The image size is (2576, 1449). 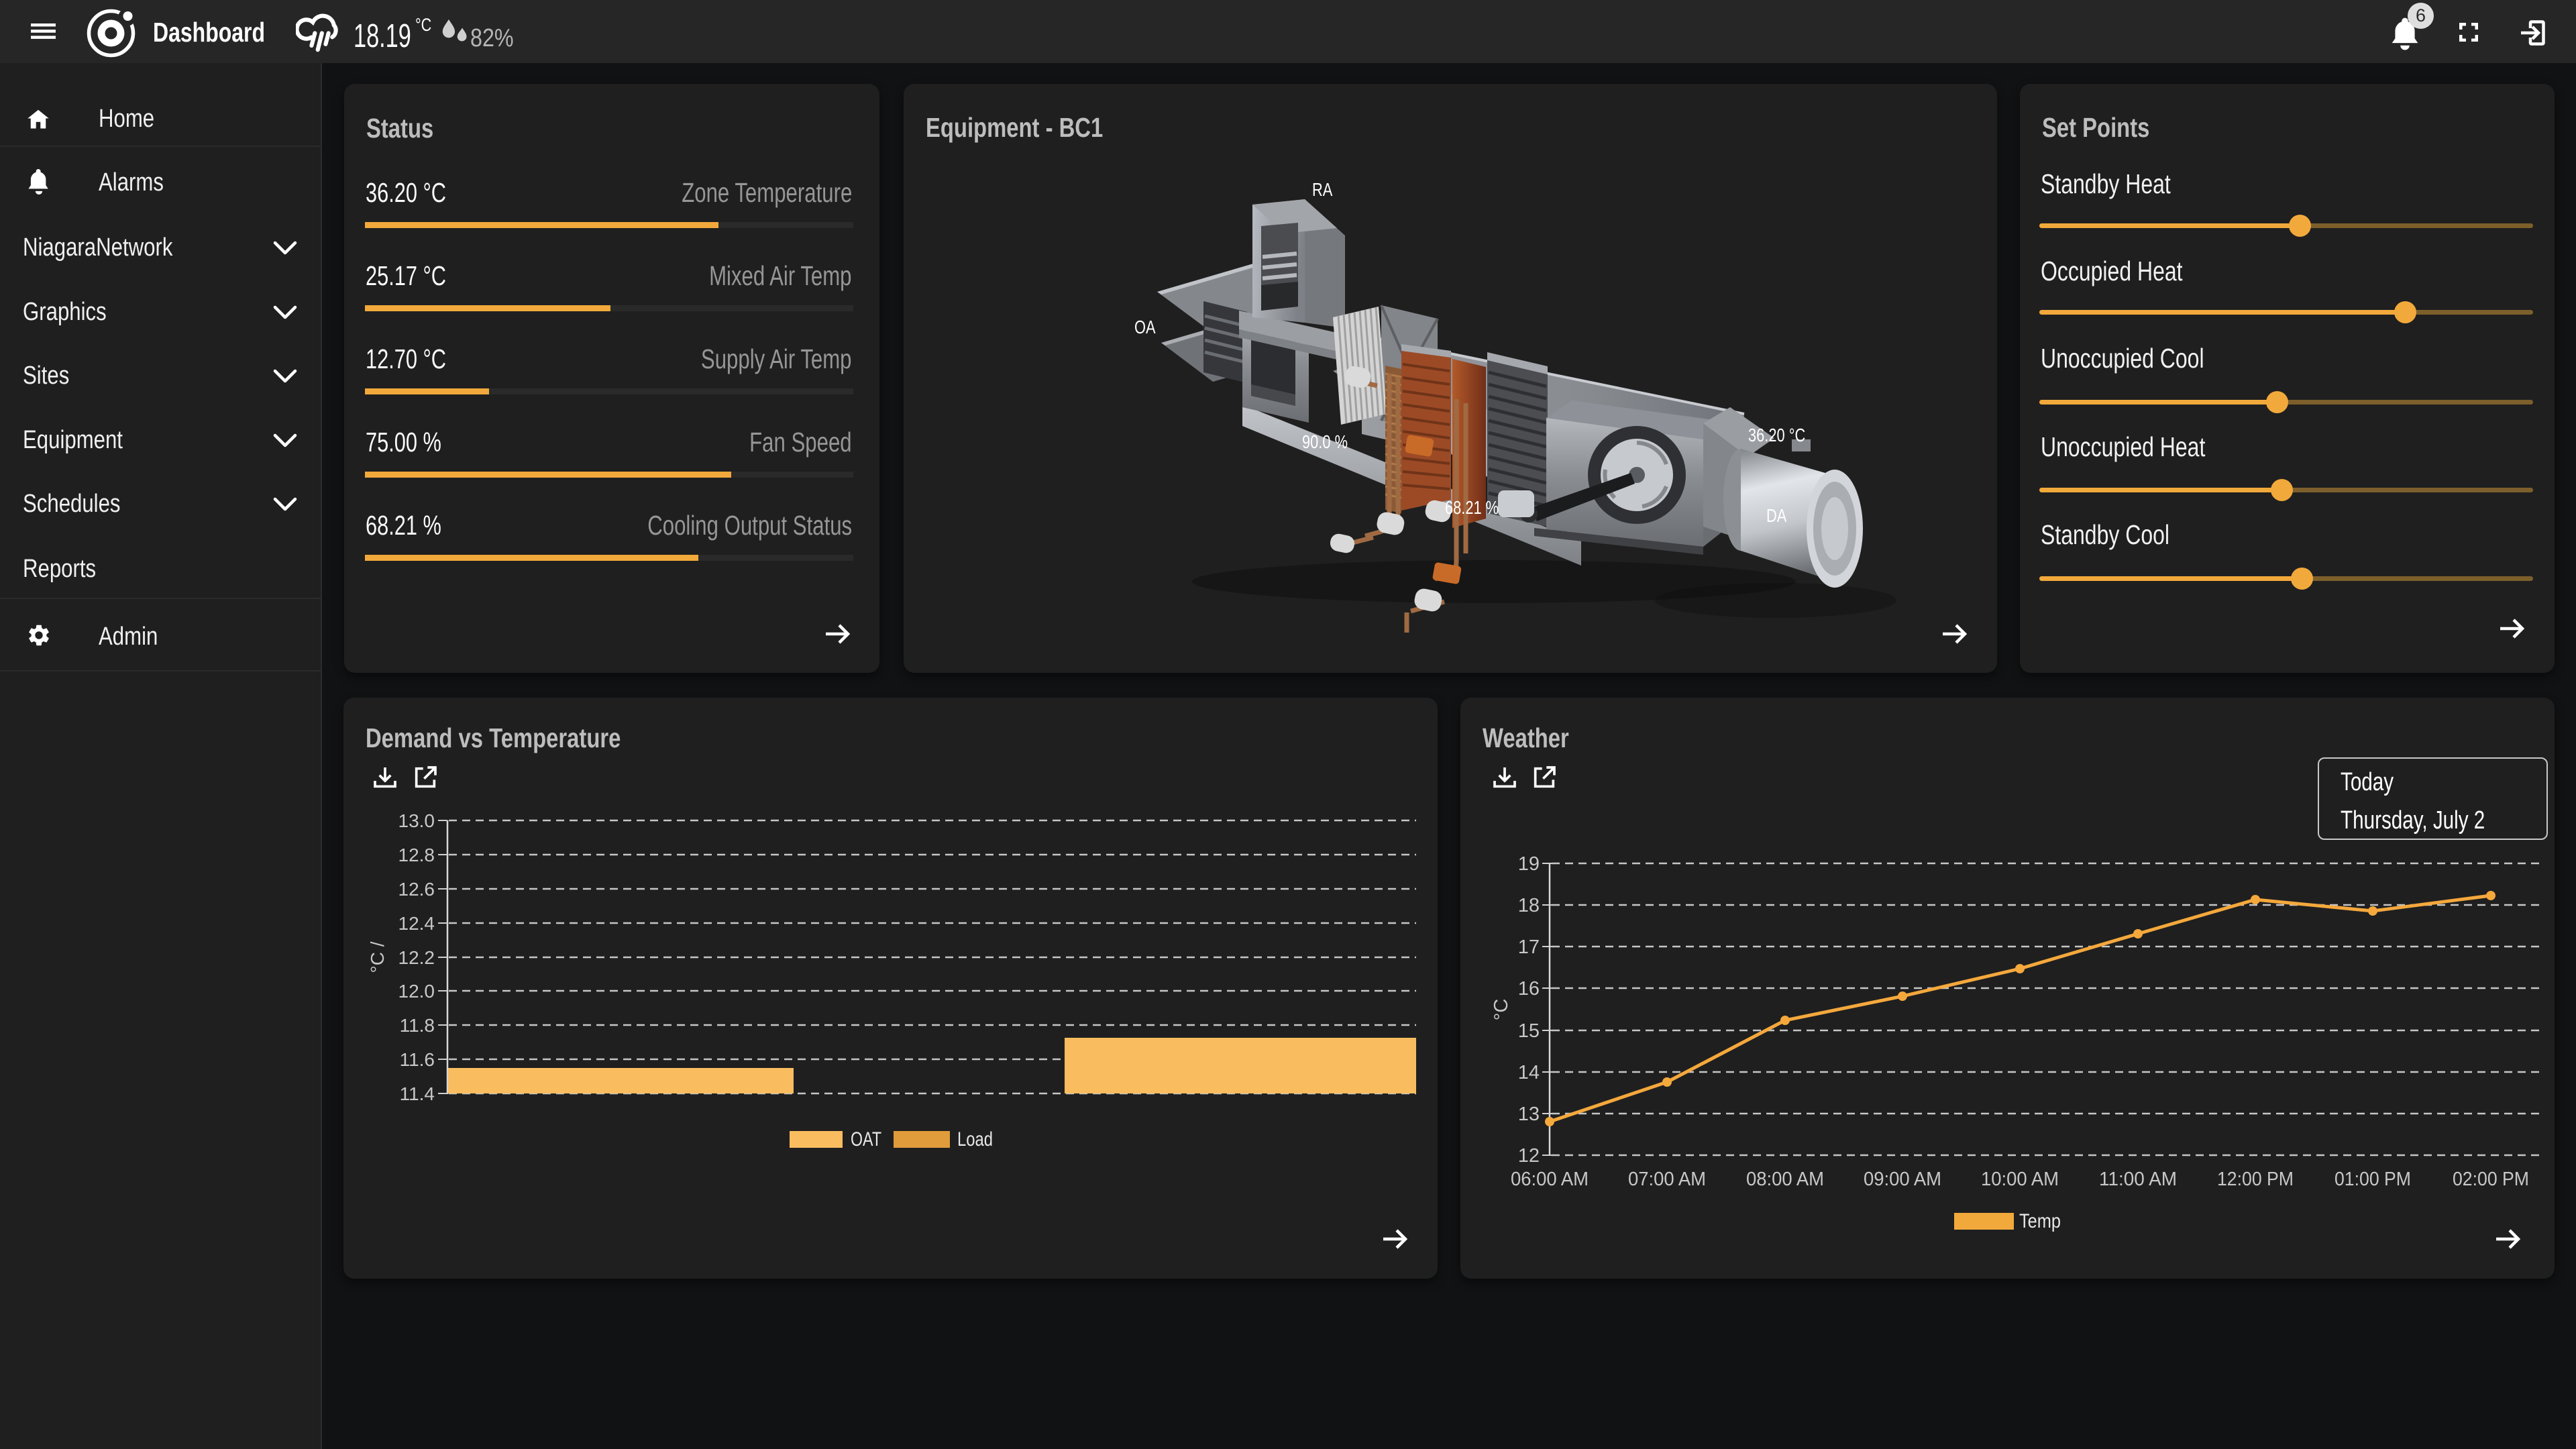 I want to click on svg-text: 08:00 AM, so click(x=1785, y=1179).